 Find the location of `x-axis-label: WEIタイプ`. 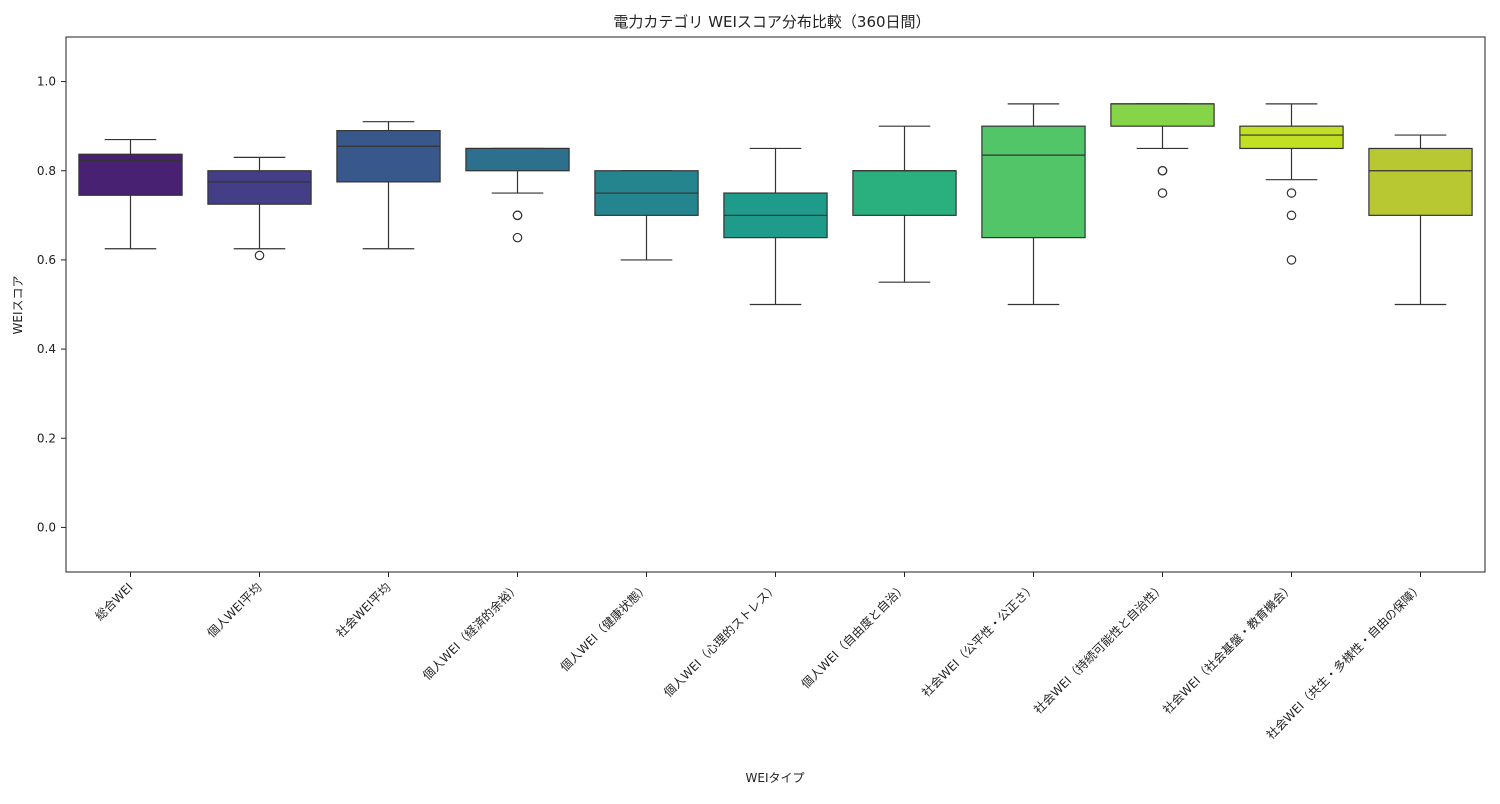

x-axis-label: WEIタイプ is located at coordinates (775, 778).